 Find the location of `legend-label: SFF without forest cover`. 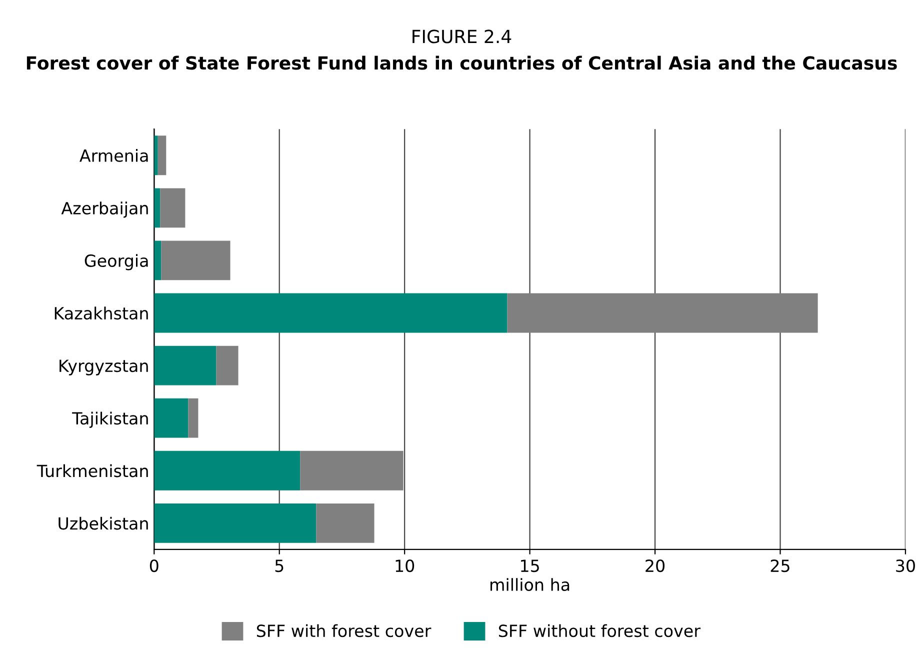

legend-label: SFF without forest cover is located at coordinates (599, 631).